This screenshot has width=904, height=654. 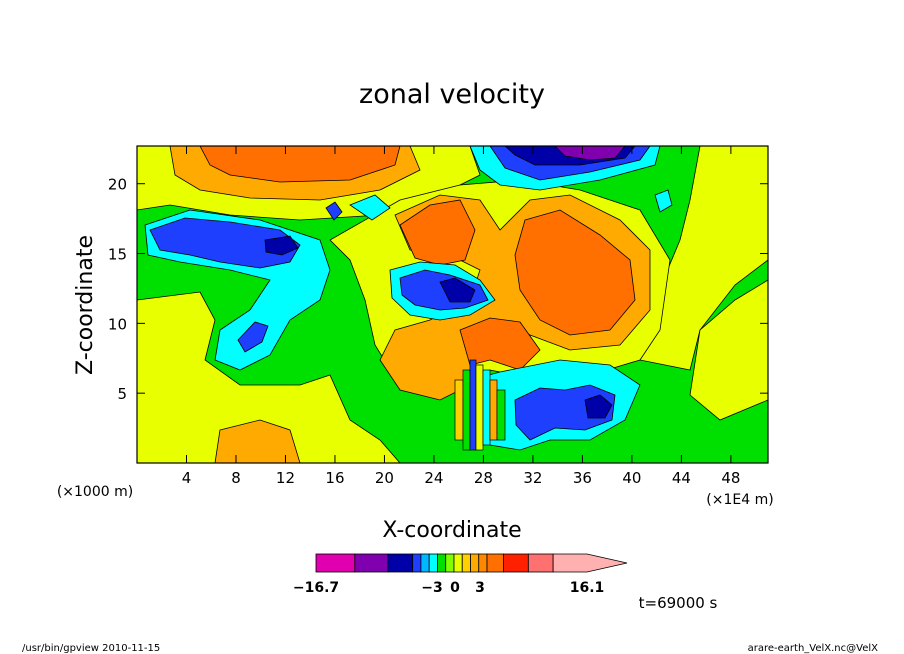 I want to click on footer-right: arare-earth_VelX.nc@VelX, so click(x=813, y=648).